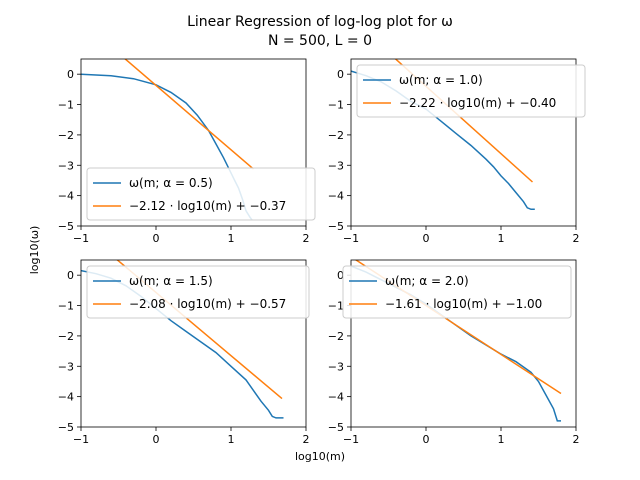  What do you see at coordinates (207, 304) in the screenshot?
I see `legend-label: −2.08 · log10(m) + −0.57` at bounding box center [207, 304].